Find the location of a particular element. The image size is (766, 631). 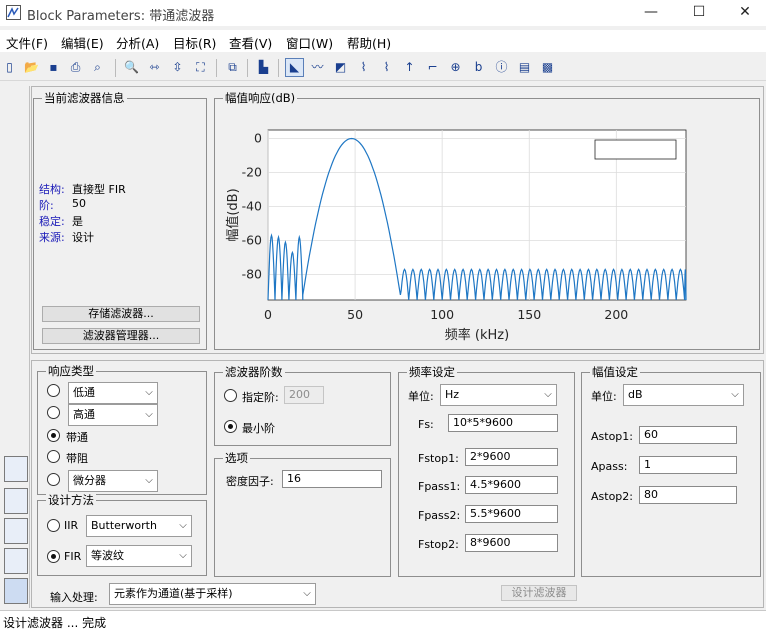

differentiator-select: 微分器 ⌵ is located at coordinates (113, 481).